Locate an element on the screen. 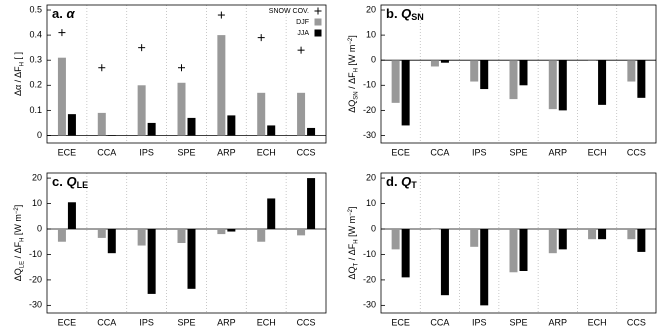  y-axis-label-part: Δα / ΔF is located at coordinates (18, 81).